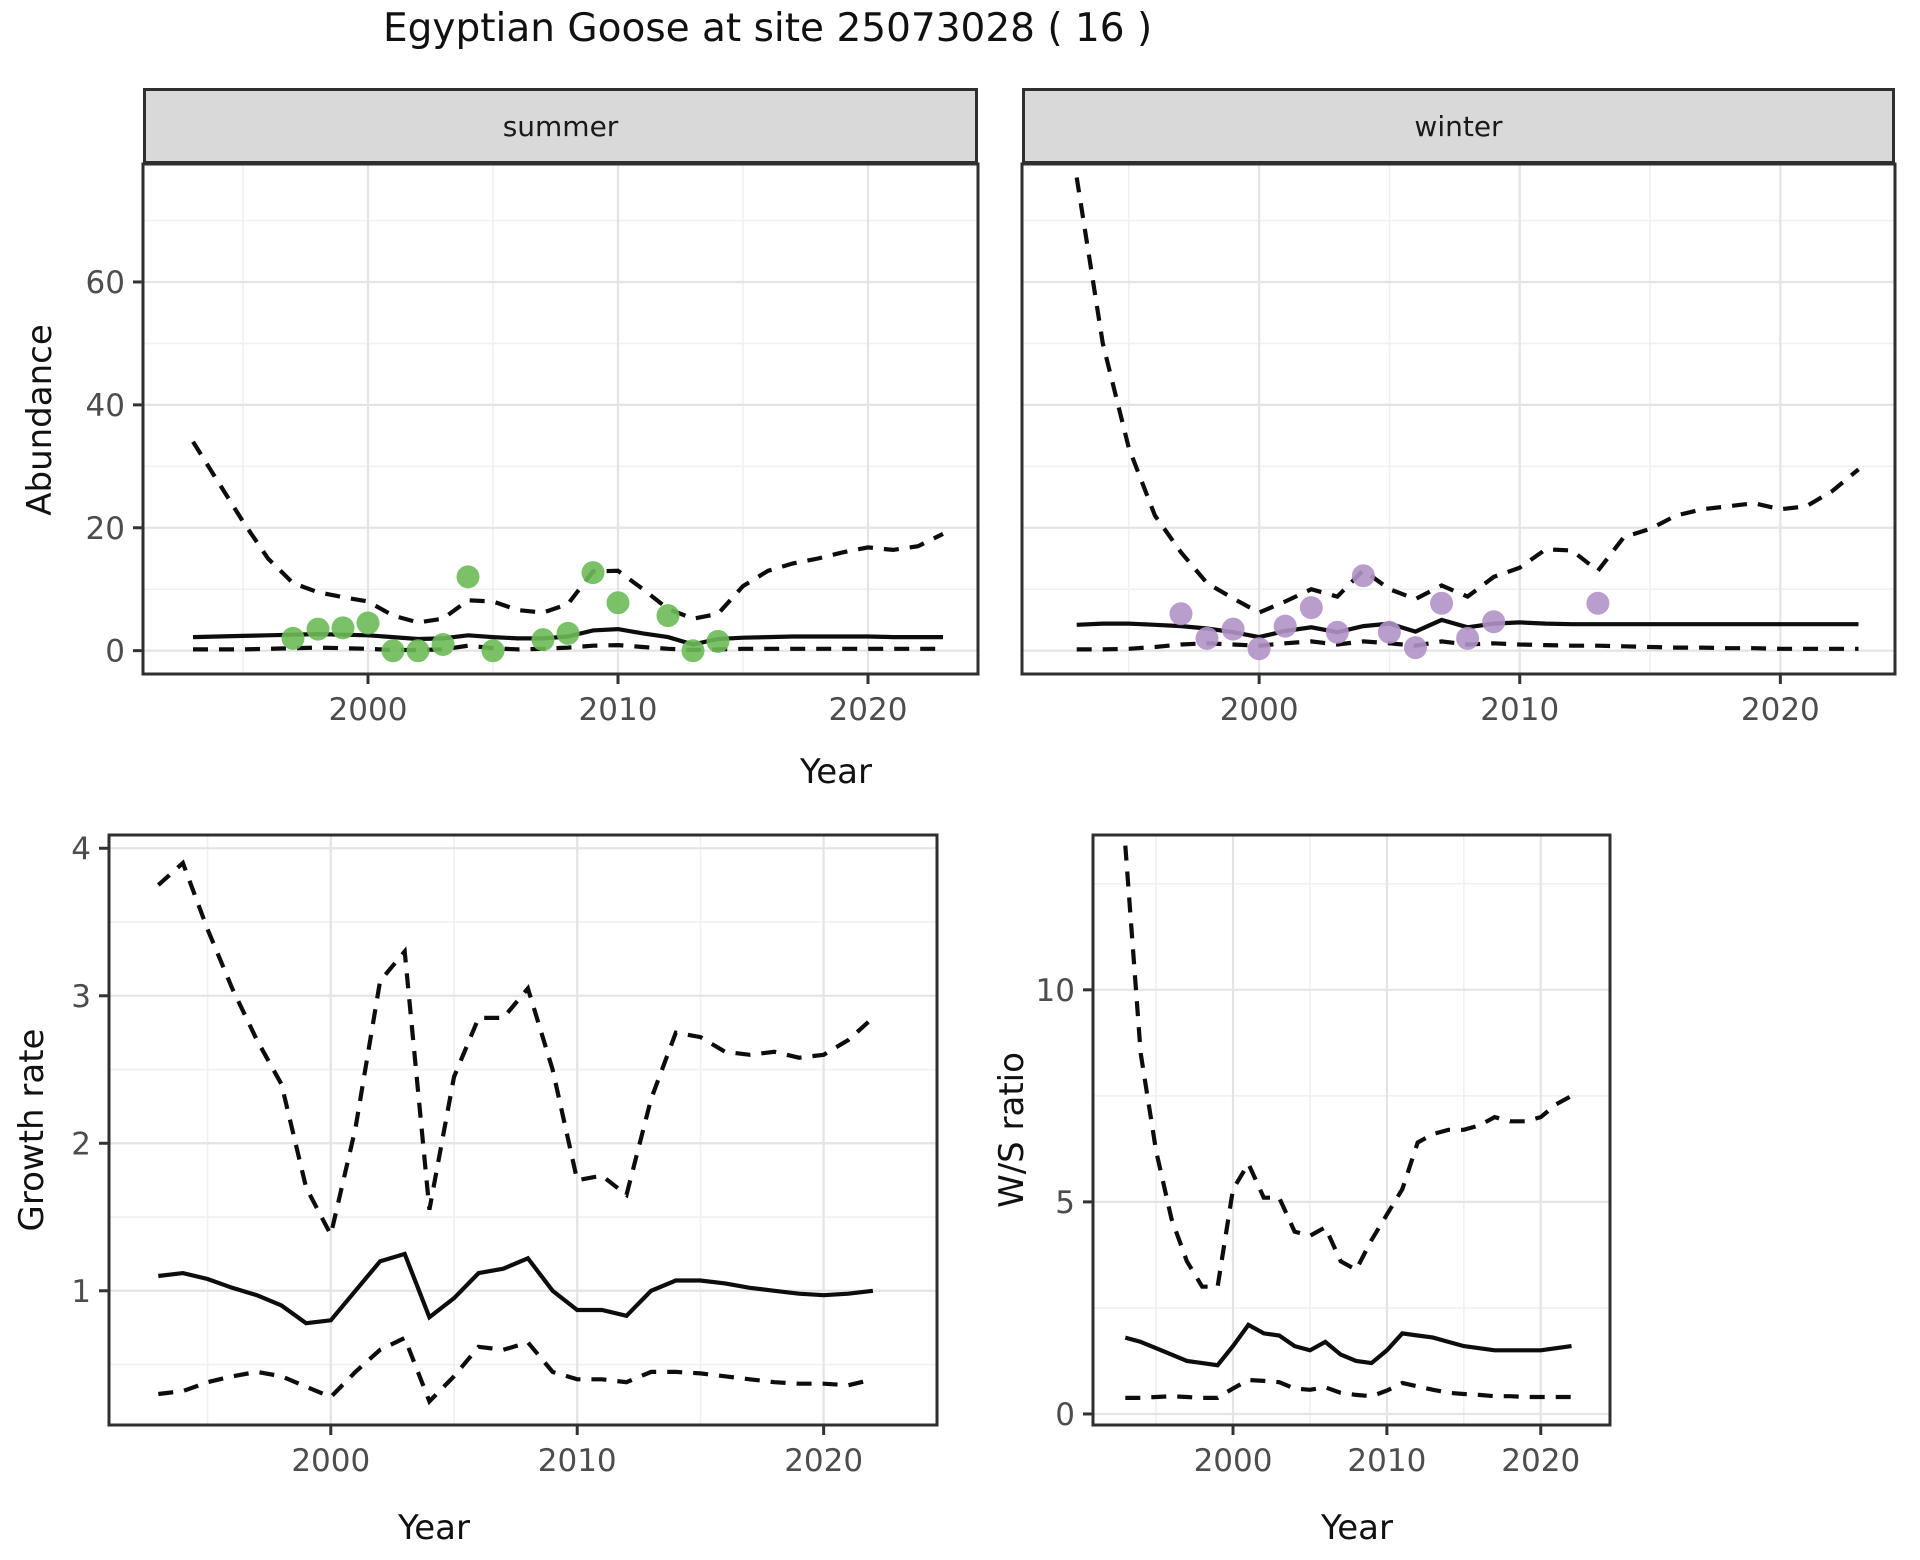  What do you see at coordinates (81, 1144) in the screenshot?
I see `y-tick-label: 2` at bounding box center [81, 1144].